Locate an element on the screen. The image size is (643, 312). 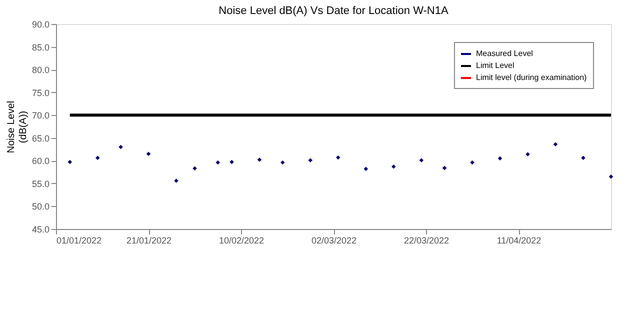
y-axis-title: Noise Level (dB(A)) is located at coordinates (17, 127).